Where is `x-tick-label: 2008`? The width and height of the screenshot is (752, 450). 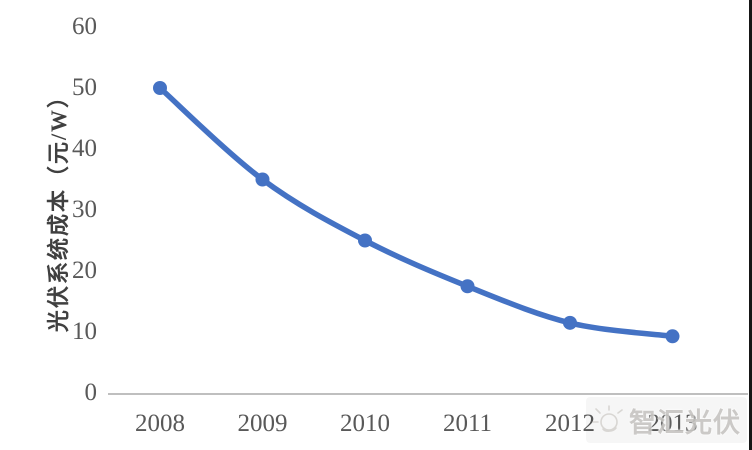 x-tick-label: 2008 is located at coordinates (160, 423).